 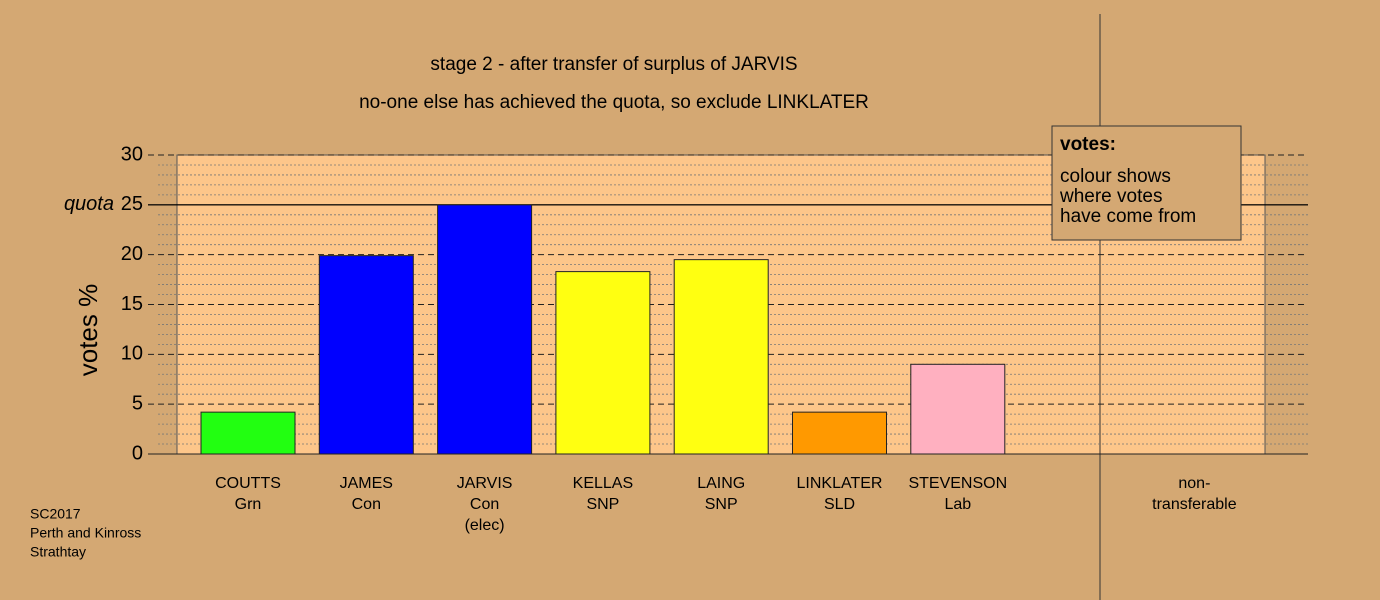 I want to click on x-tick-label: STEVENSON, so click(x=957, y=483).